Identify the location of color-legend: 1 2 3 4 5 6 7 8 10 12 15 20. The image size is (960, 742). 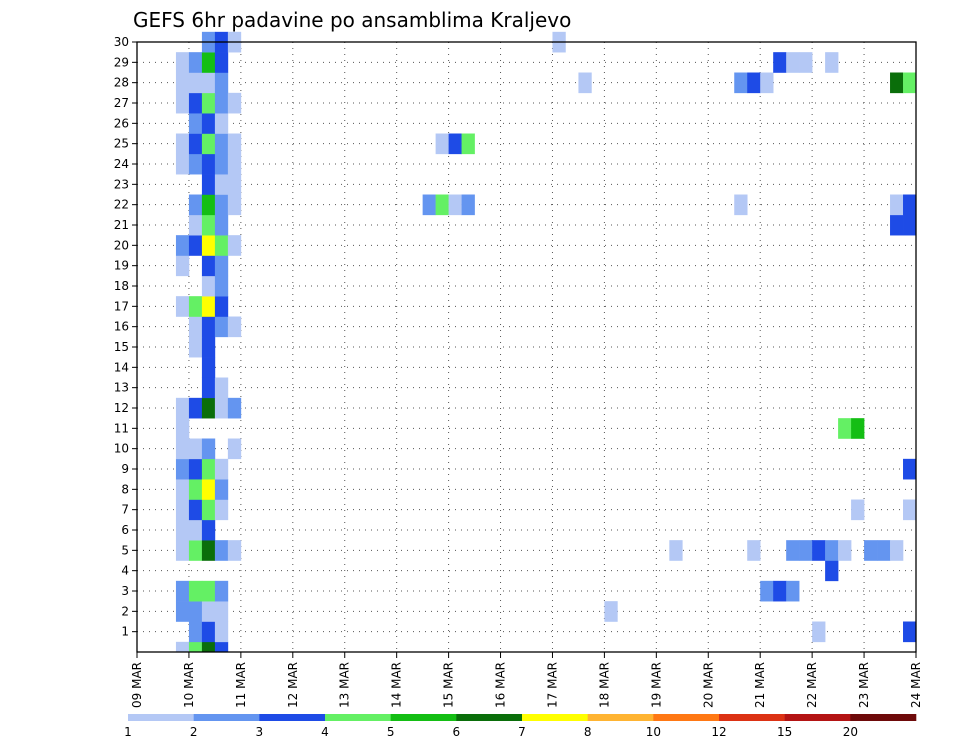
(520, 726).